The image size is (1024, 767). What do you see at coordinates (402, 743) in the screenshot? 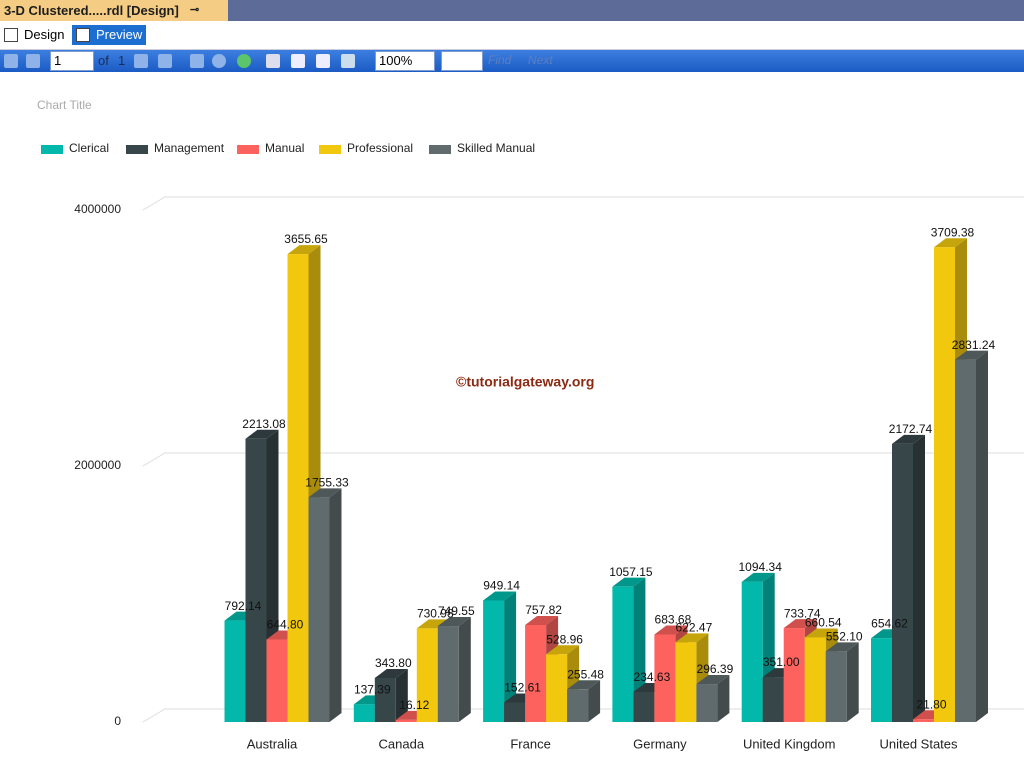
I see `x-tick-label: Canada` at bounding box center [402, 743].